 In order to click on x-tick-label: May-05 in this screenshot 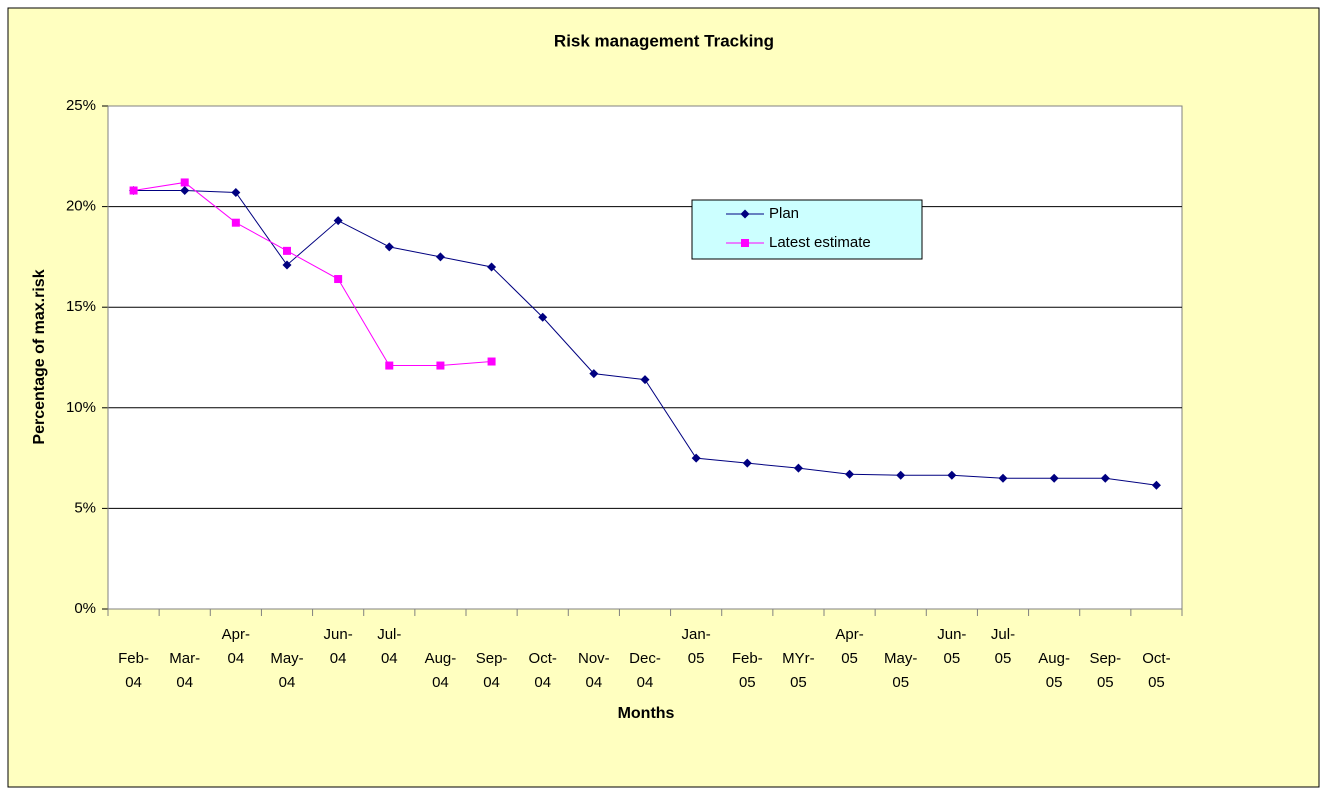, I will do `click(901, 670)`.